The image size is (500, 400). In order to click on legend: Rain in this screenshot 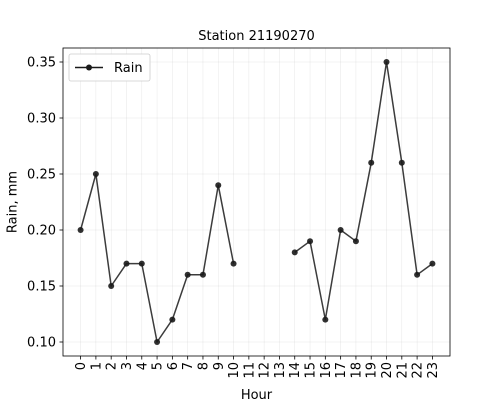, I will do `click(109, 67)`.